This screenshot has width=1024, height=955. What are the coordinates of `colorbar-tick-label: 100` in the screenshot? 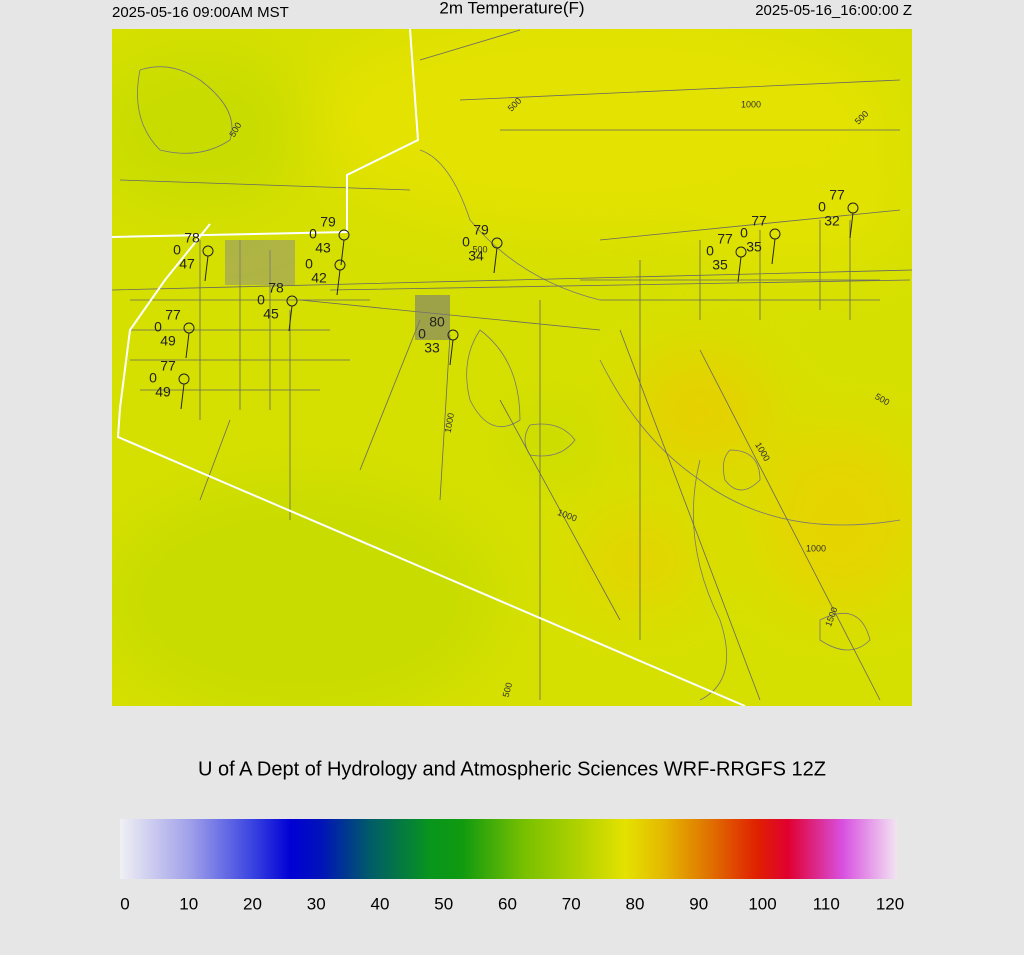 It's located at (762, 903).